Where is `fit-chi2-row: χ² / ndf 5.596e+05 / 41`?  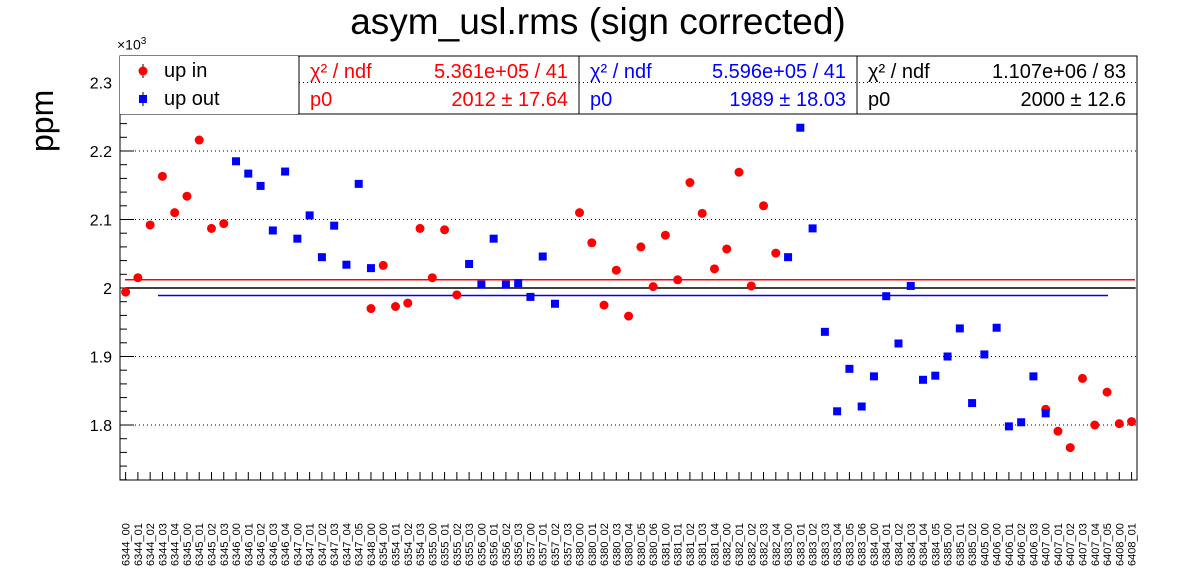 fit-chi2-row: χ² / ndf 5.596e+05 / 41 is located at coordinates (718, 72).